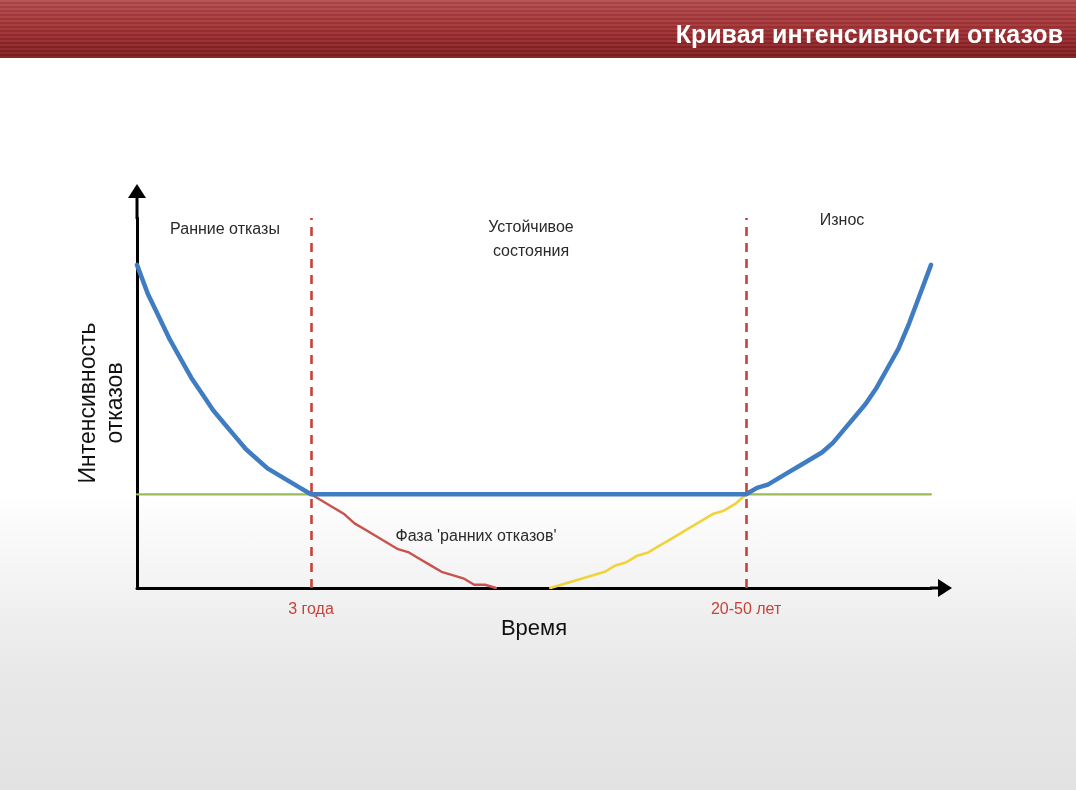  What do you see at coordinates (746, 608) in the screenshot?
I see `x-tick-label: 20-50 лет` at bounding box center [746, 608].